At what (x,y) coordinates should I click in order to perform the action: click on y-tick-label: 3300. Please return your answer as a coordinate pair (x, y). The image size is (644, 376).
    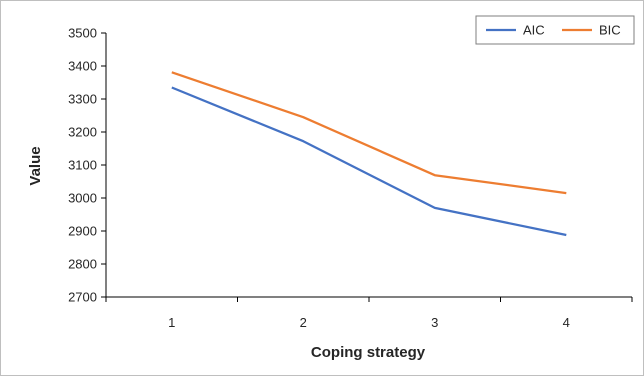
    Looking at the image, I should click on (82, 99).